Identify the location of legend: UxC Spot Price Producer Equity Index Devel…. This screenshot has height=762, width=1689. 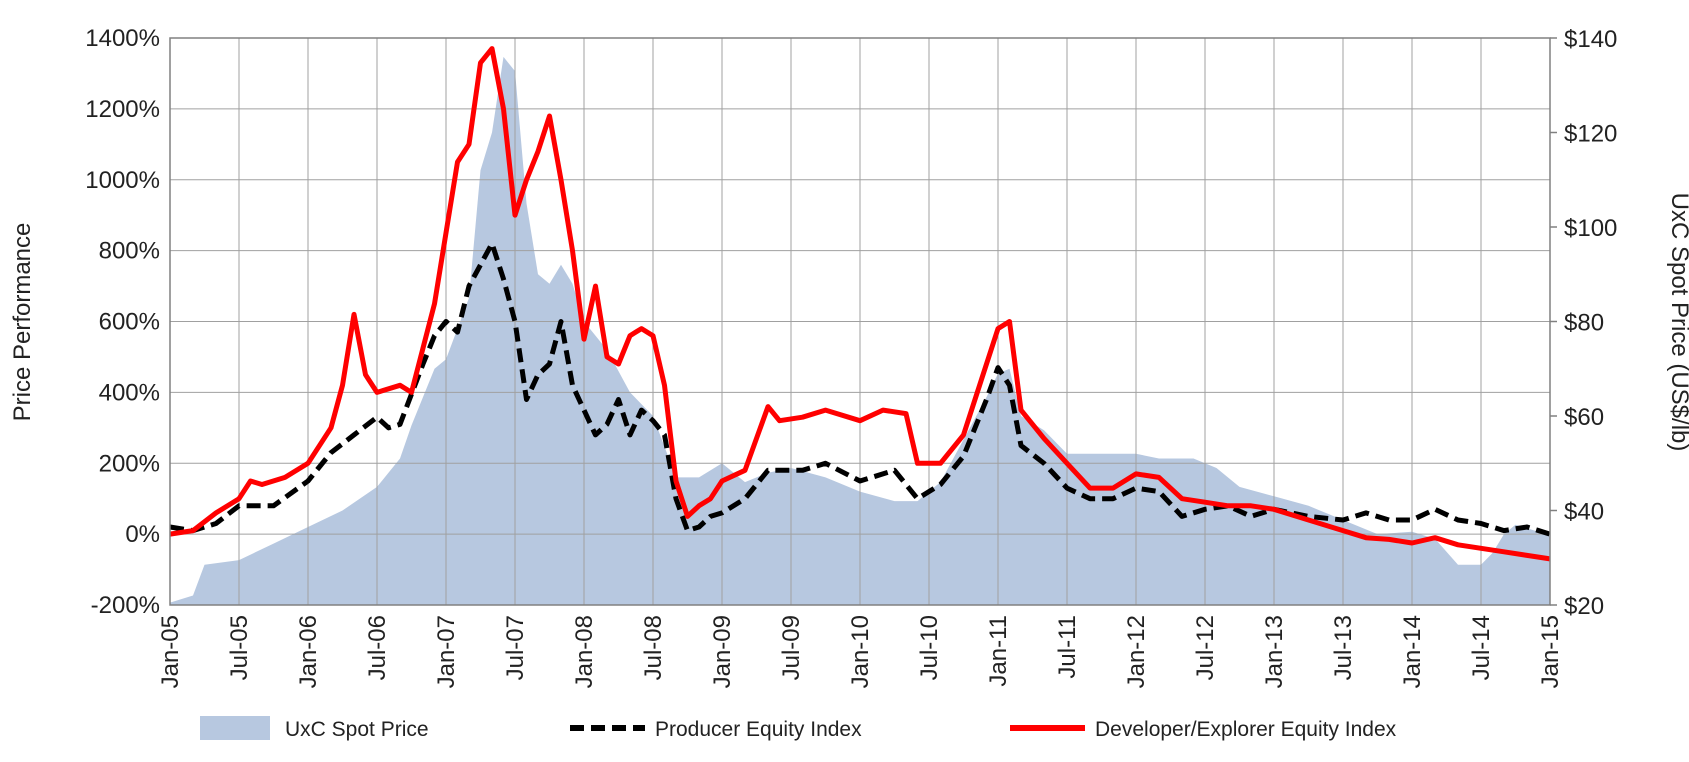
(798, 728).